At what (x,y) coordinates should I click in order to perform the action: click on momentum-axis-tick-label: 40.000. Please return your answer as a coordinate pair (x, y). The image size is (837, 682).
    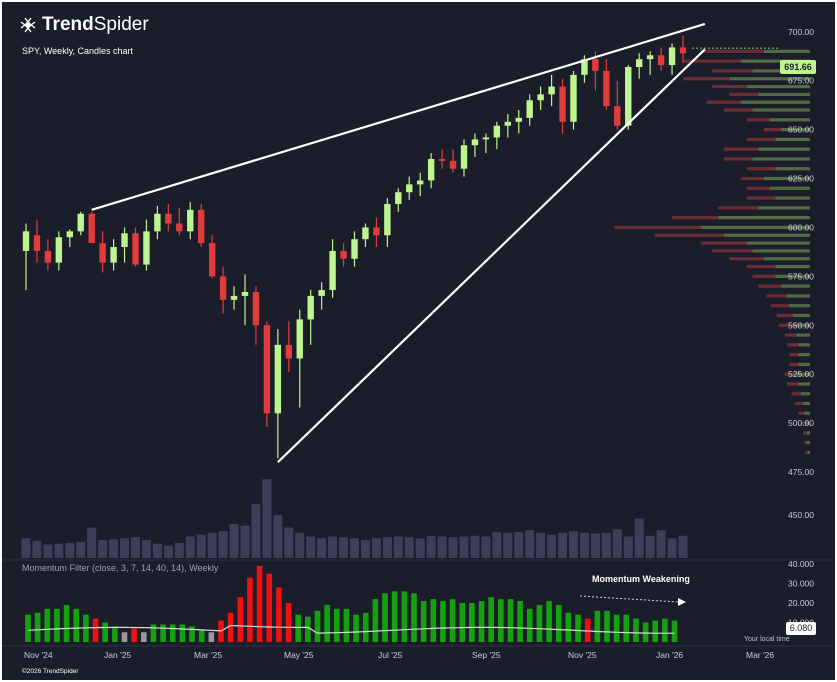
    Looking at the image, I should click on (801, 564).